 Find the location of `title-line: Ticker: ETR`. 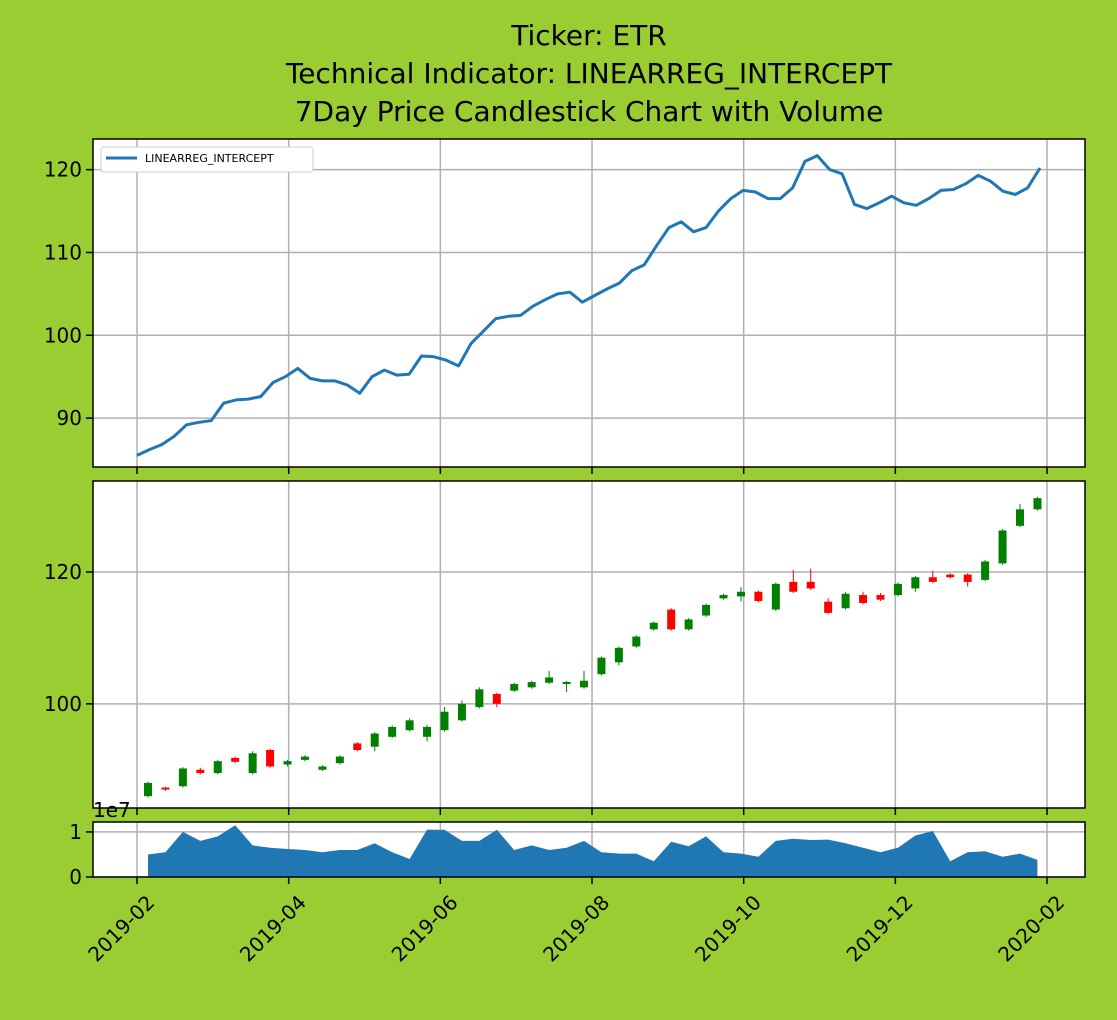

title-line: Ticker: ETR is located at coordinates (588, 35).